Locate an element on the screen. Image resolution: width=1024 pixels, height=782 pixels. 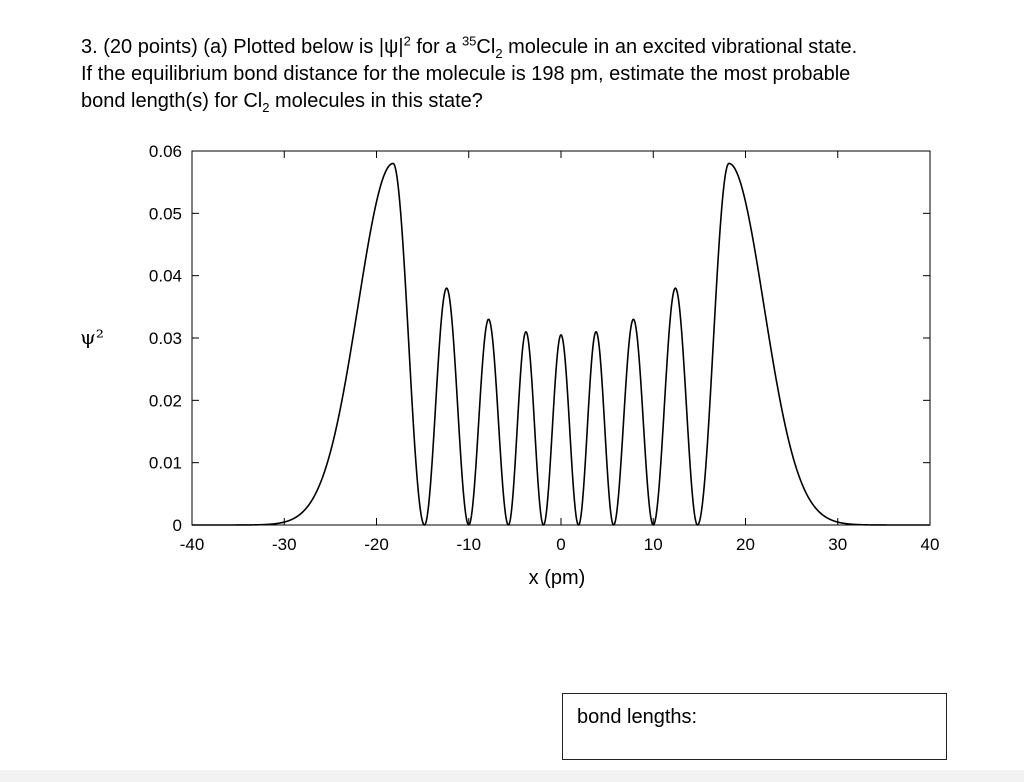
bottom-strip is located at coordinates (512, 776).